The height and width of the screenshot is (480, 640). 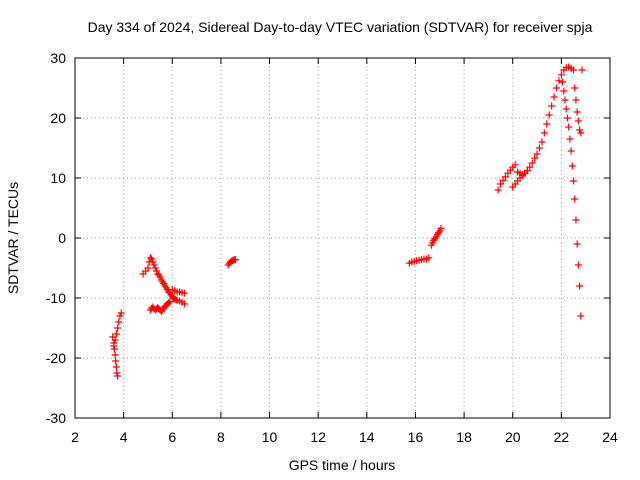 I want to click on series-arc-4a, so click(x=419, y=260).